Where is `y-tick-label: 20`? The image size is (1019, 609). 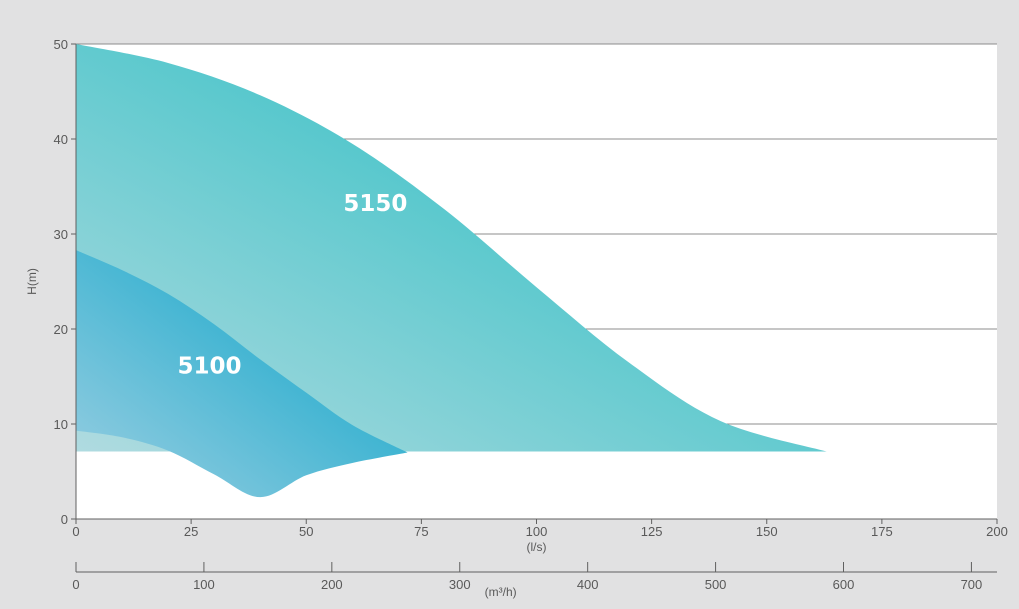
y-tick-label: 20 is located at coordinates (61, 329).